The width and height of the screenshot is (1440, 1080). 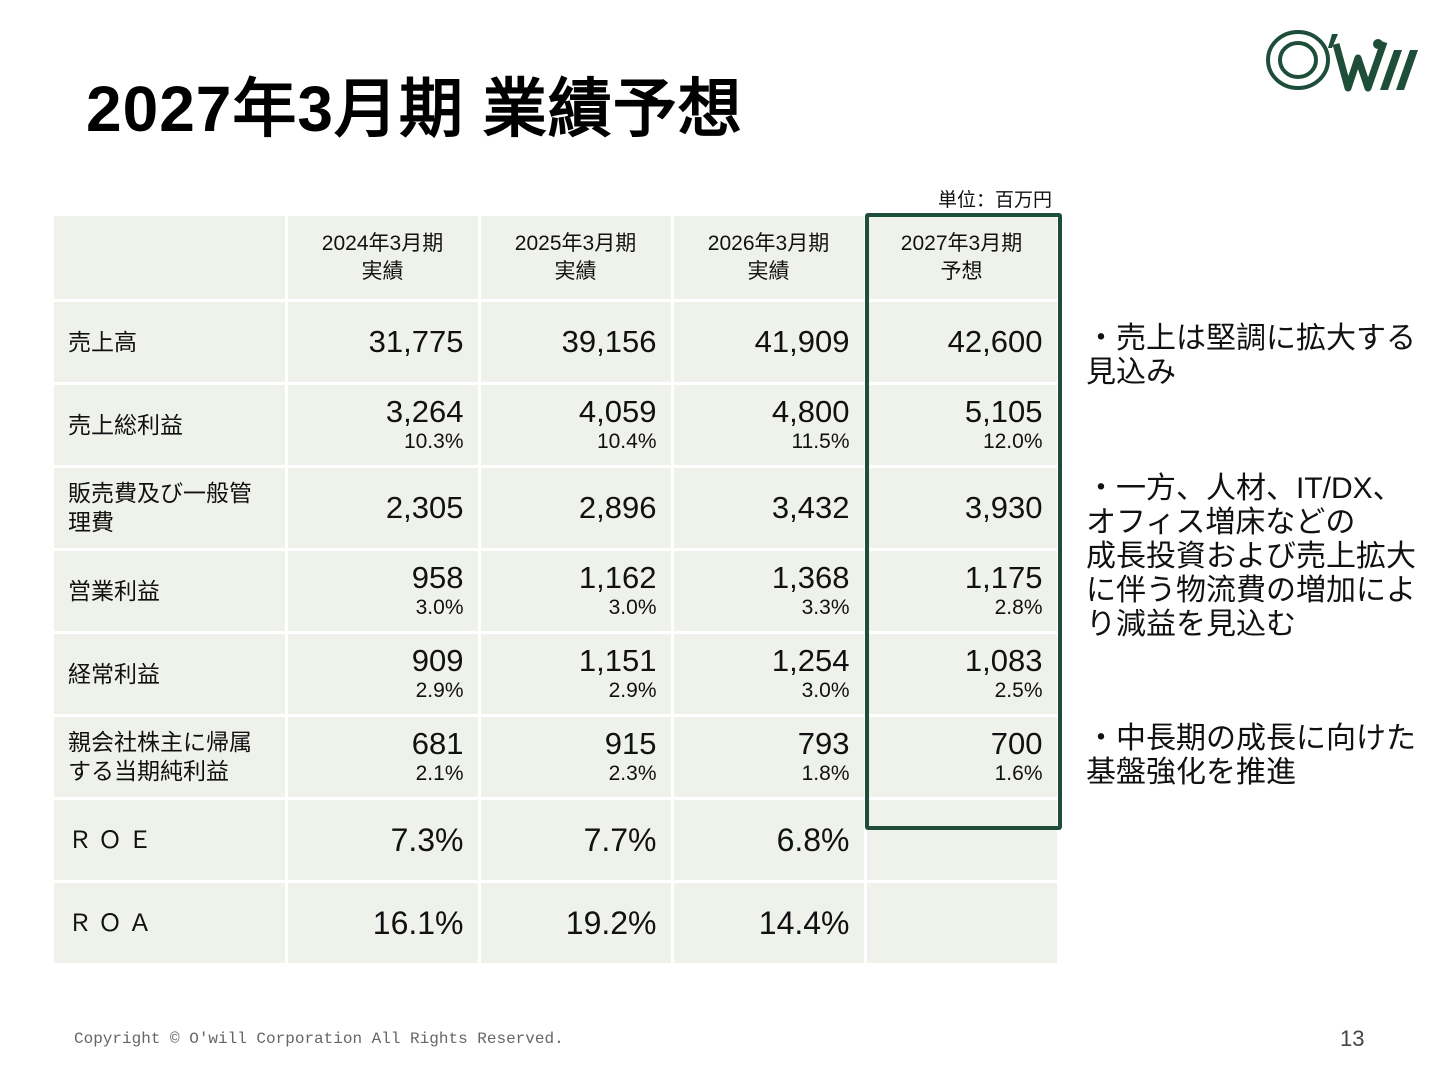 What do you see at coordinates (383, 840) in the screenshot?
I see `value-cell: 7.3%` at bounding box center [383, 840].